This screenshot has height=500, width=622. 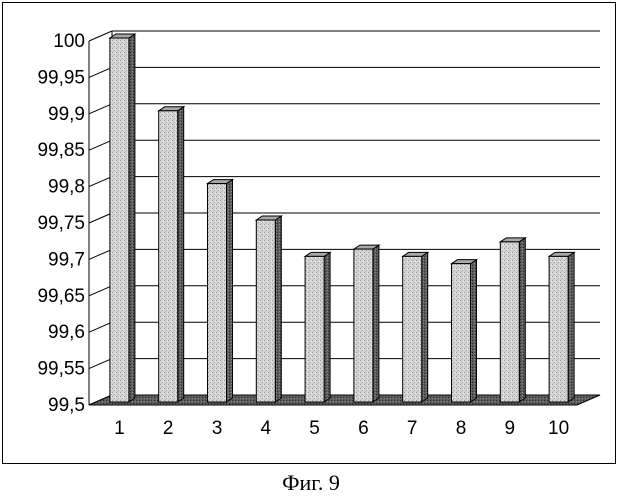 What do you see at coordinates (311, 483) in the screenshot?
I see `figure-caption: Фиг. 9` at bounding box center [311, 483].